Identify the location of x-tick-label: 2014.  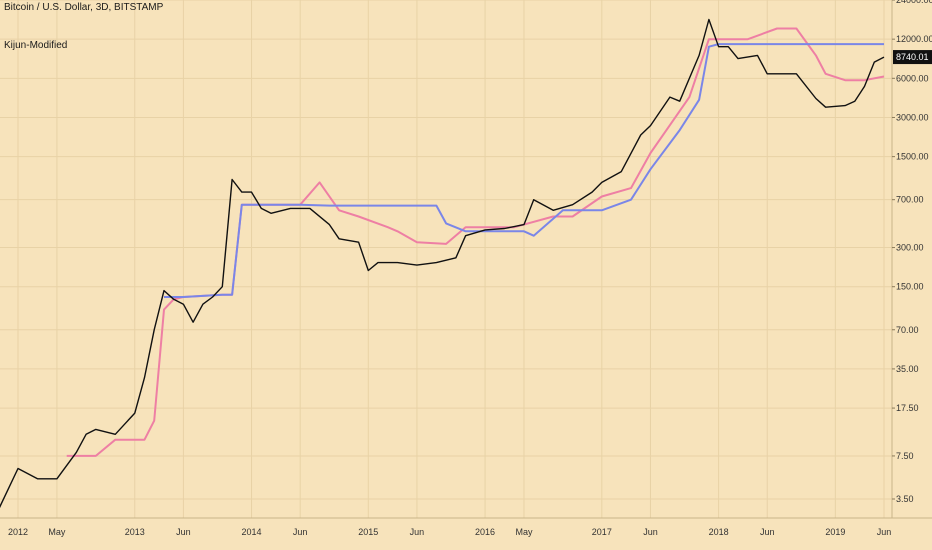
(252, 532).